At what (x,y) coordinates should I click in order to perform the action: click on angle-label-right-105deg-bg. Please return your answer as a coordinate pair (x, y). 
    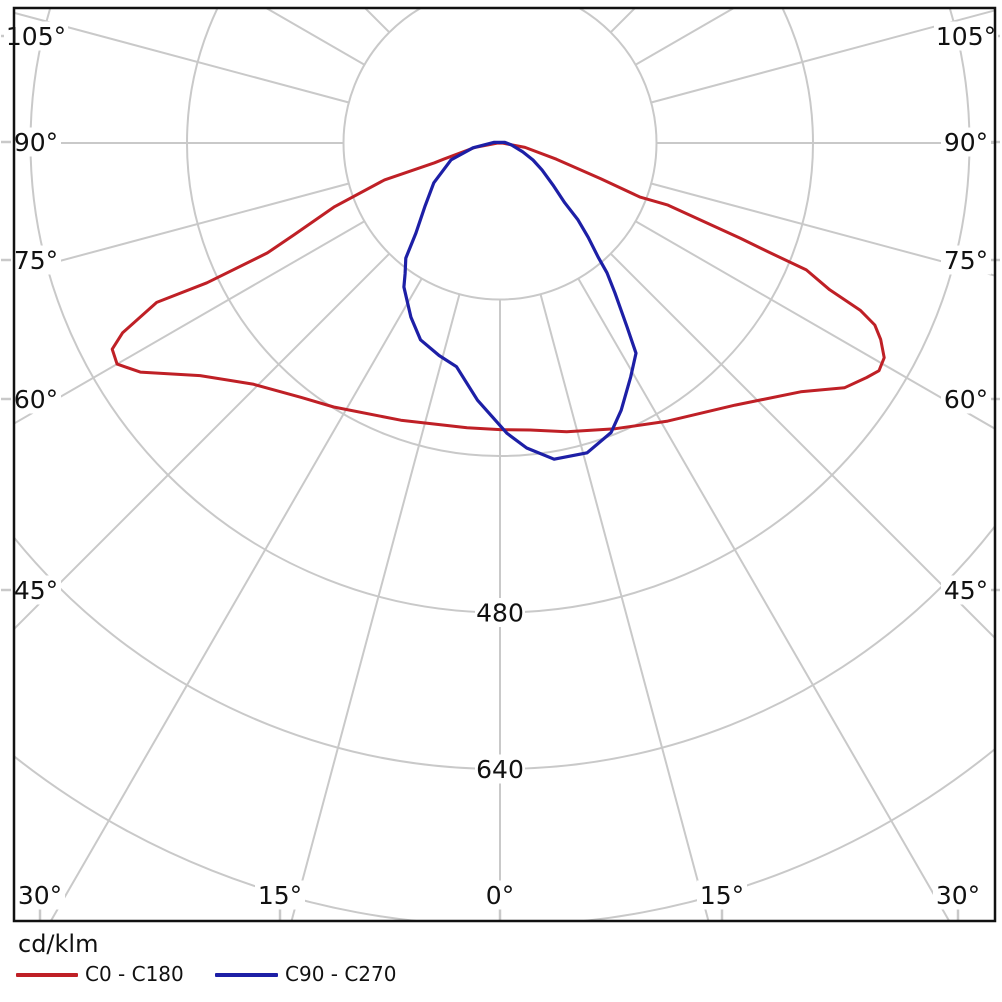
    Looking at the image, I should click on (966, 36).